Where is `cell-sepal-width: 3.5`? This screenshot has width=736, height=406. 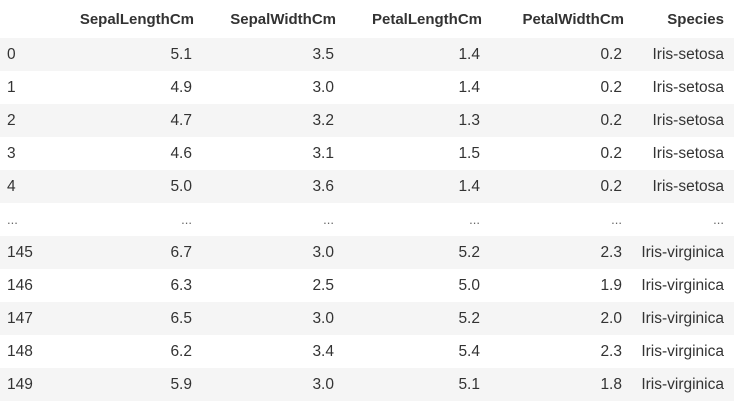
cell-sepal-width: 3.5 is located at coordinates (265, 54).